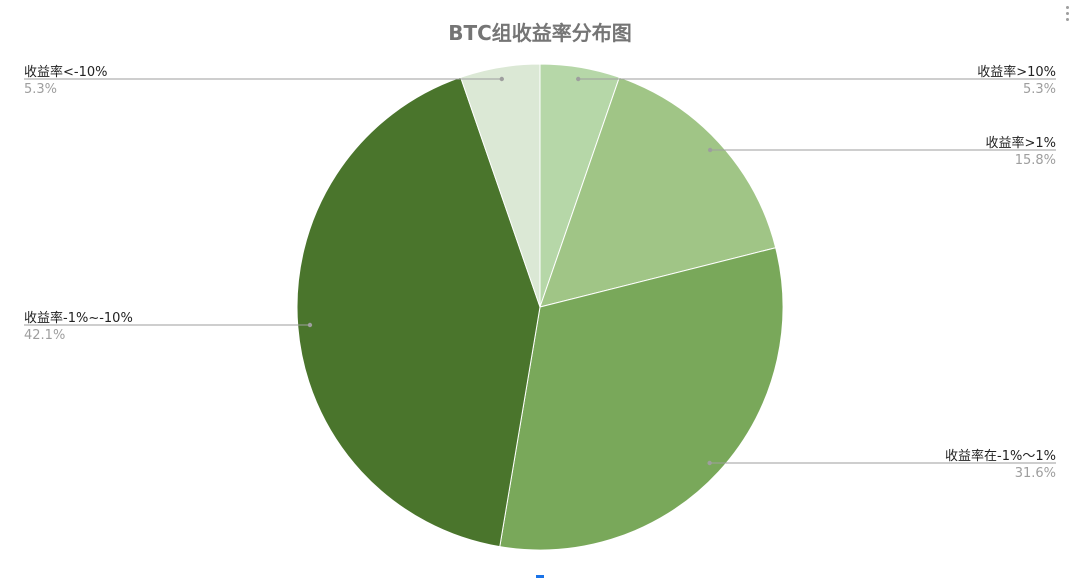 The height and width of the screenshot is (579, 1080). I want to click on slice-percent-label: 31.6%, so click(1035, 473).